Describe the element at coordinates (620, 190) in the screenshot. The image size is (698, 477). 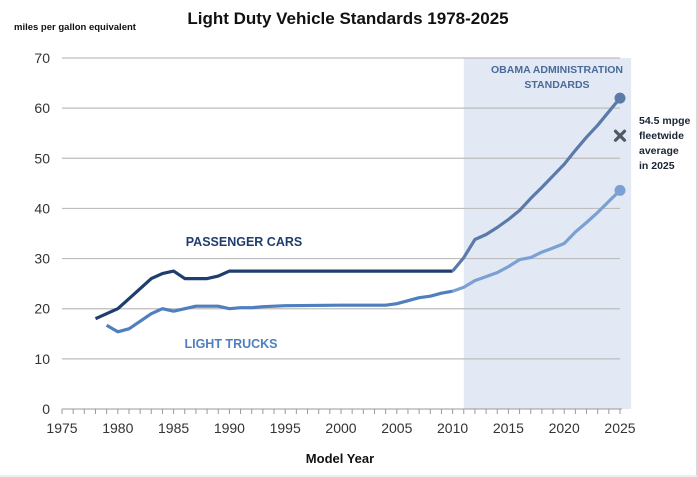
I see `end-marker-light-trucks` at that location.